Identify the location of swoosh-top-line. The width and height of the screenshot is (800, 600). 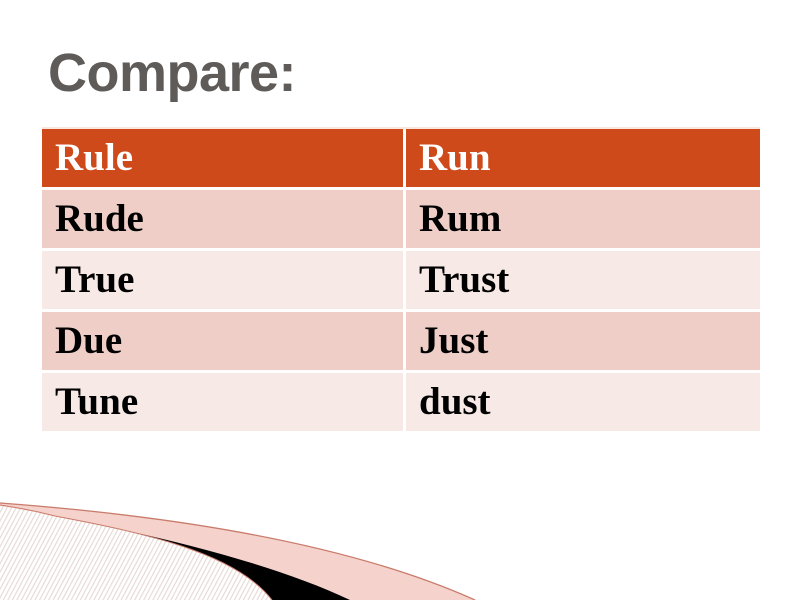
(238, 551).